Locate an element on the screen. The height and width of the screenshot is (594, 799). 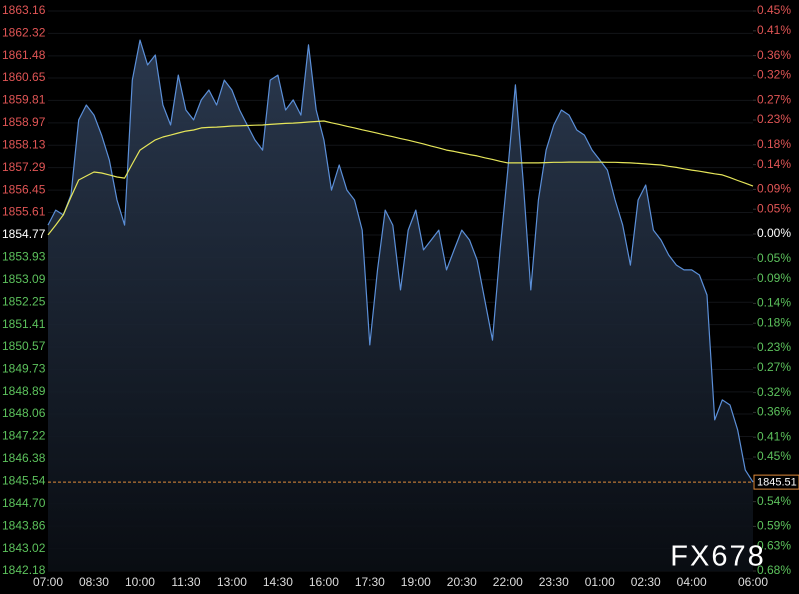
x-tick-label: 11:30 is located at coordinates (185, 582).